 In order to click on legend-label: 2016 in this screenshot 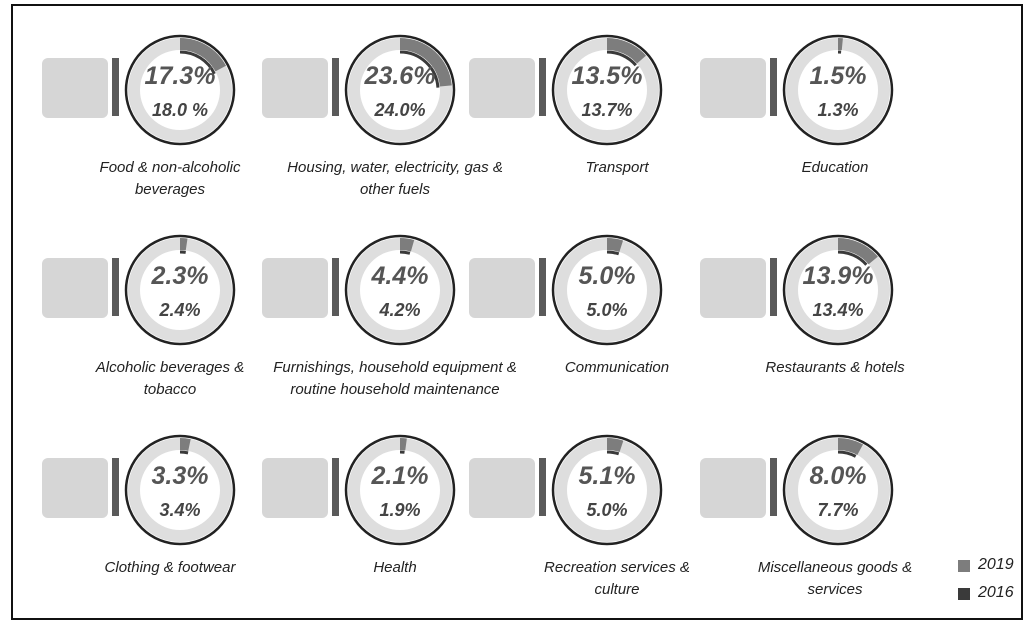, I will do `click(996, 592)`.